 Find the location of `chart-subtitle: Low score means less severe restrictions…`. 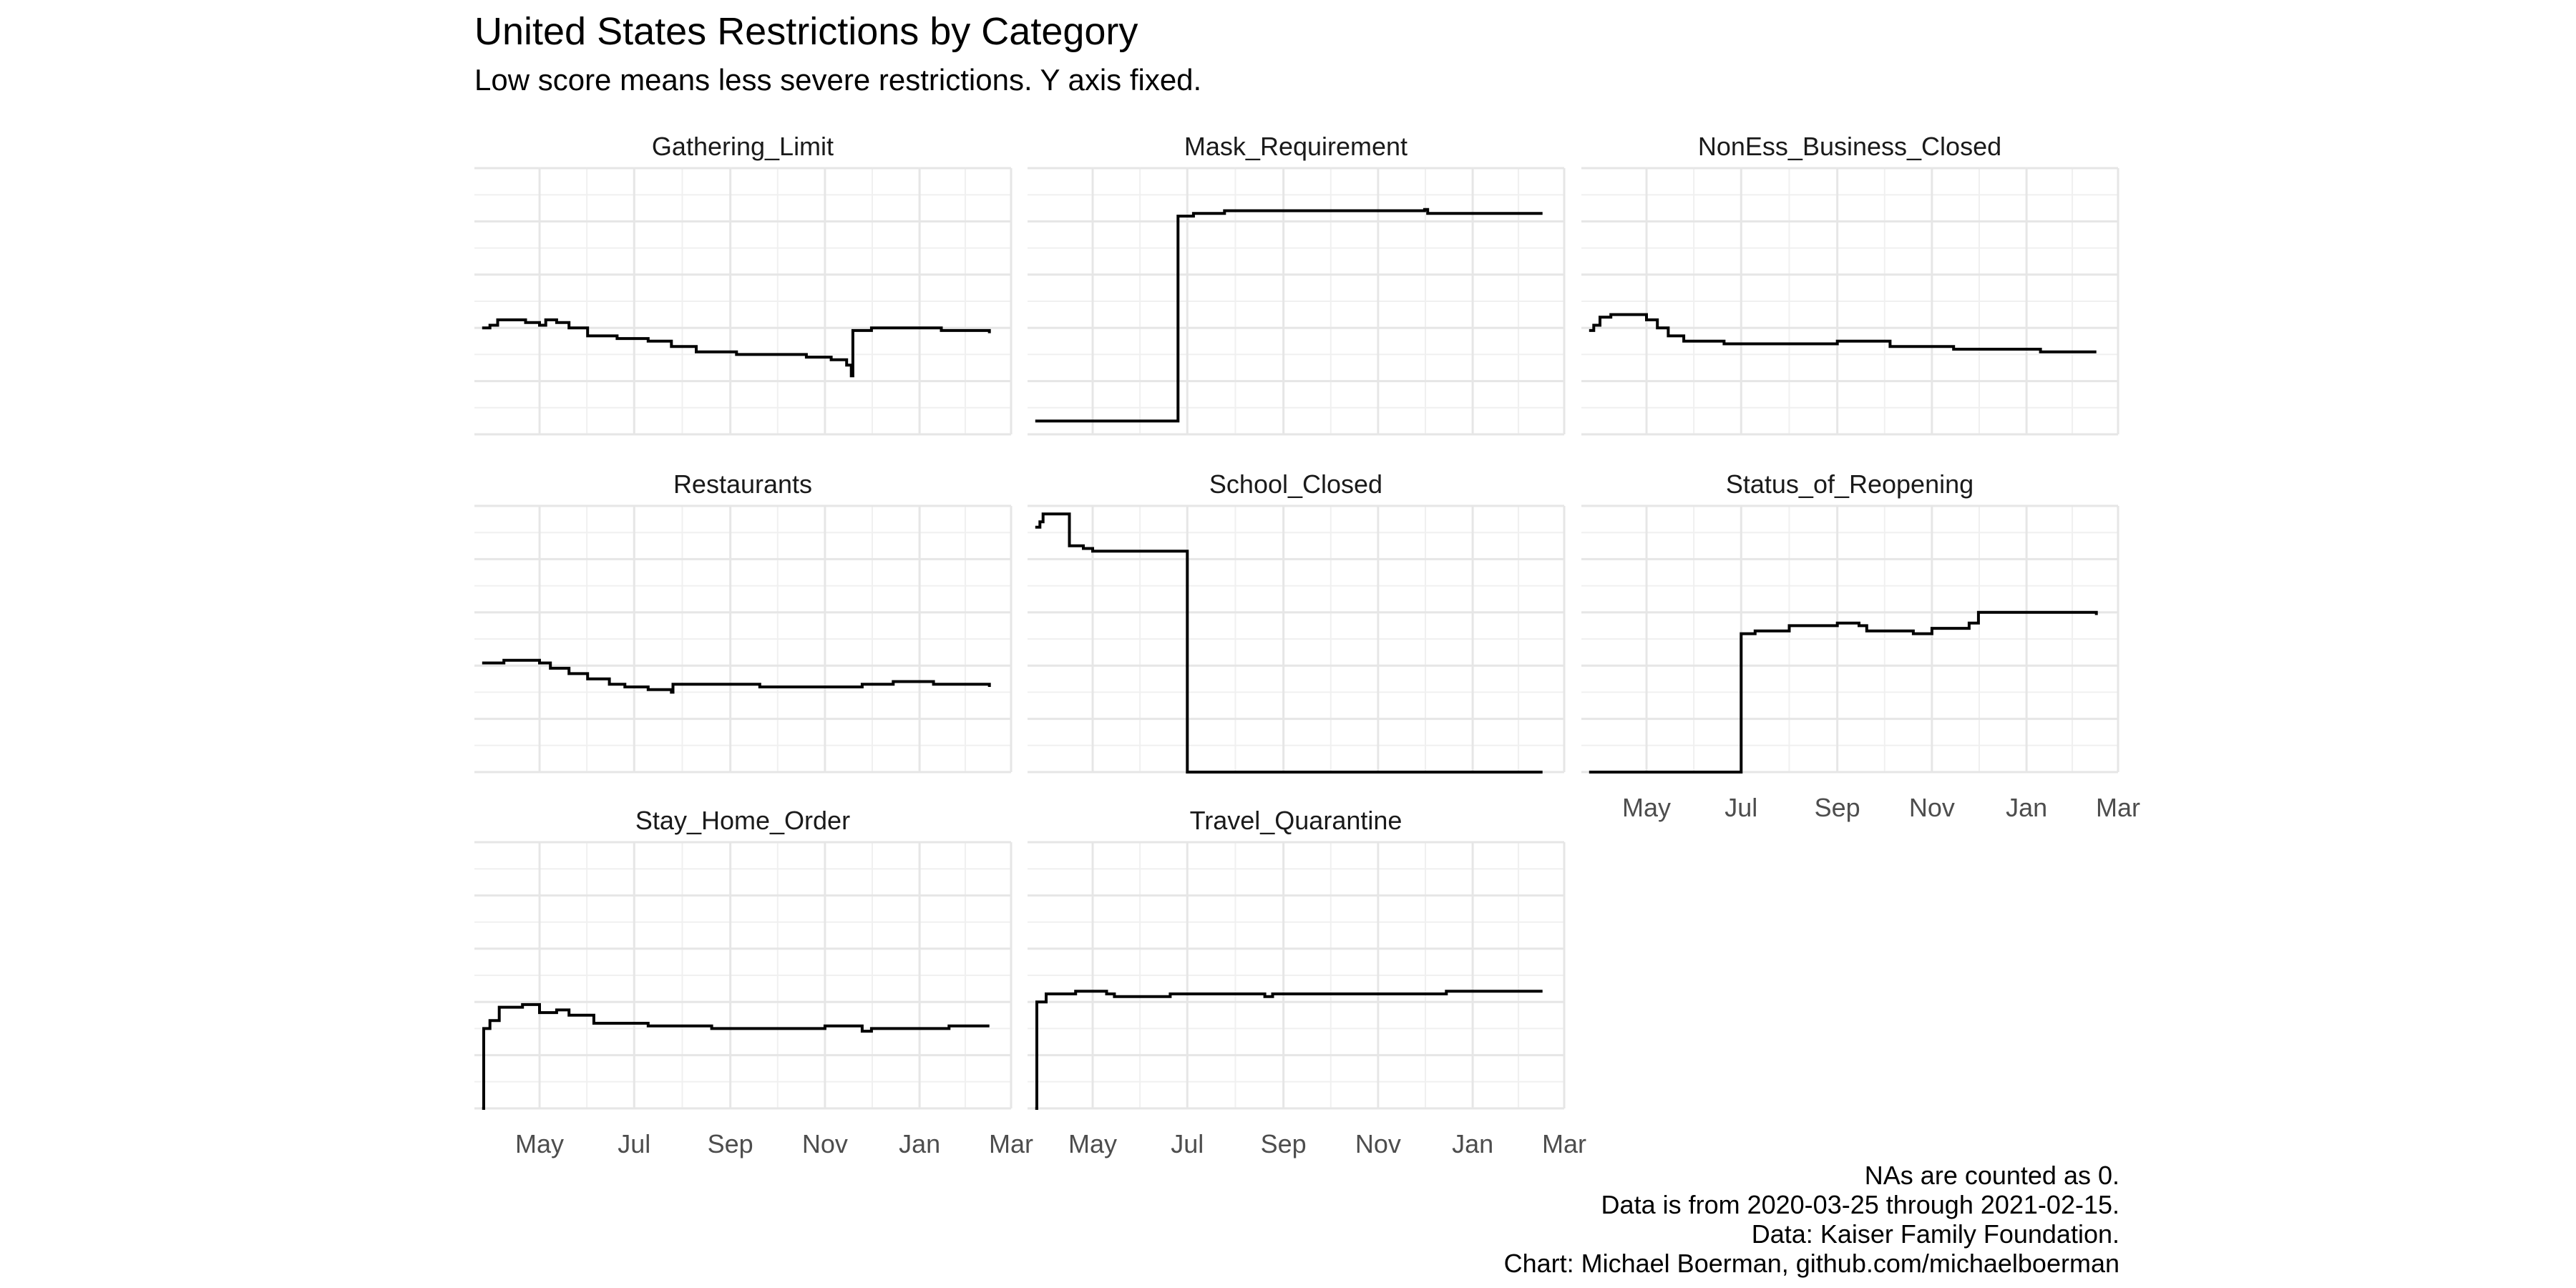

chart-subtitle: Low score means less severe restrictions… is located at coordinates (838, 80).